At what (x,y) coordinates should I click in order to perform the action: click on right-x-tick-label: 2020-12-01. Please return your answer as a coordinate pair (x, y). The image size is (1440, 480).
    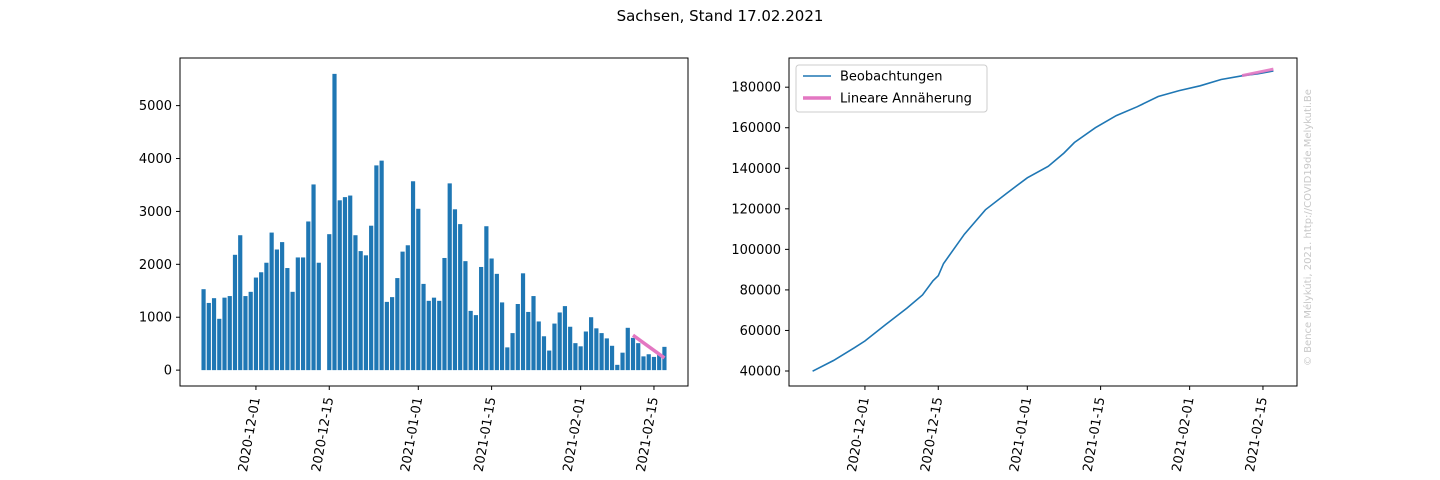
    Looking at the image, I should click on (859, 434).